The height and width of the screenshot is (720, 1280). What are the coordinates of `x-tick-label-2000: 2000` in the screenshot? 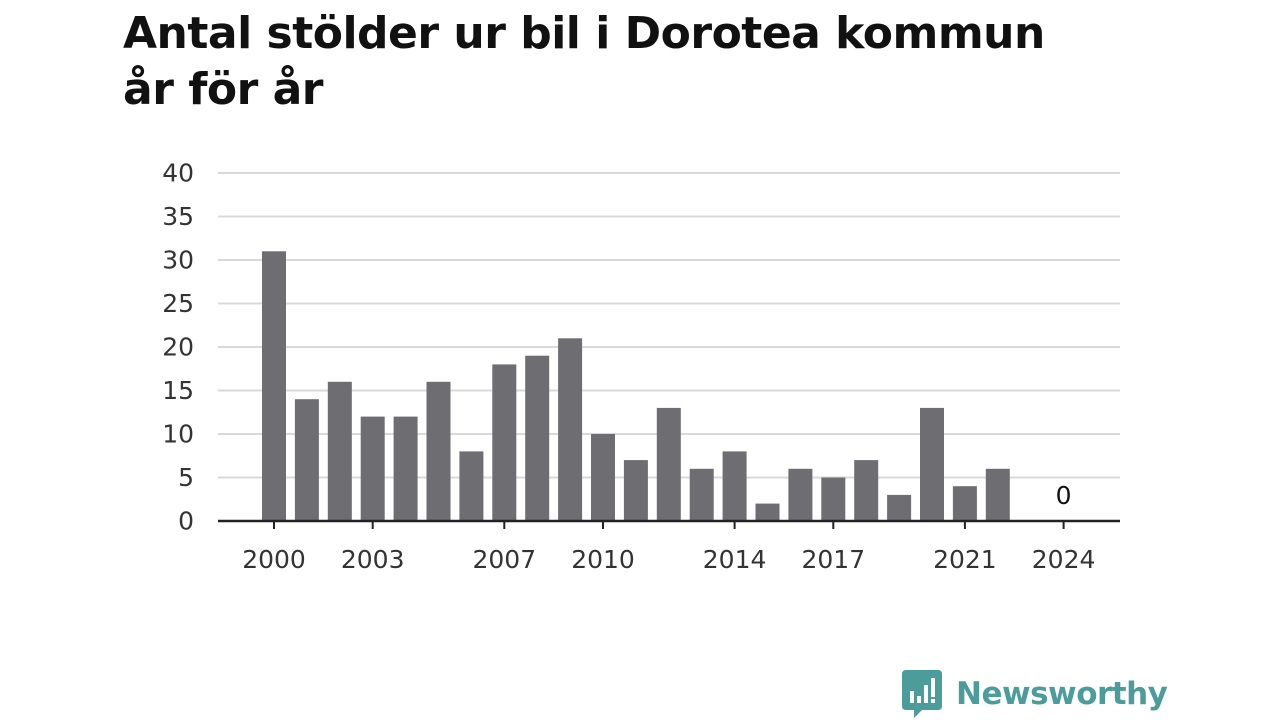 It's located at (274, 559).